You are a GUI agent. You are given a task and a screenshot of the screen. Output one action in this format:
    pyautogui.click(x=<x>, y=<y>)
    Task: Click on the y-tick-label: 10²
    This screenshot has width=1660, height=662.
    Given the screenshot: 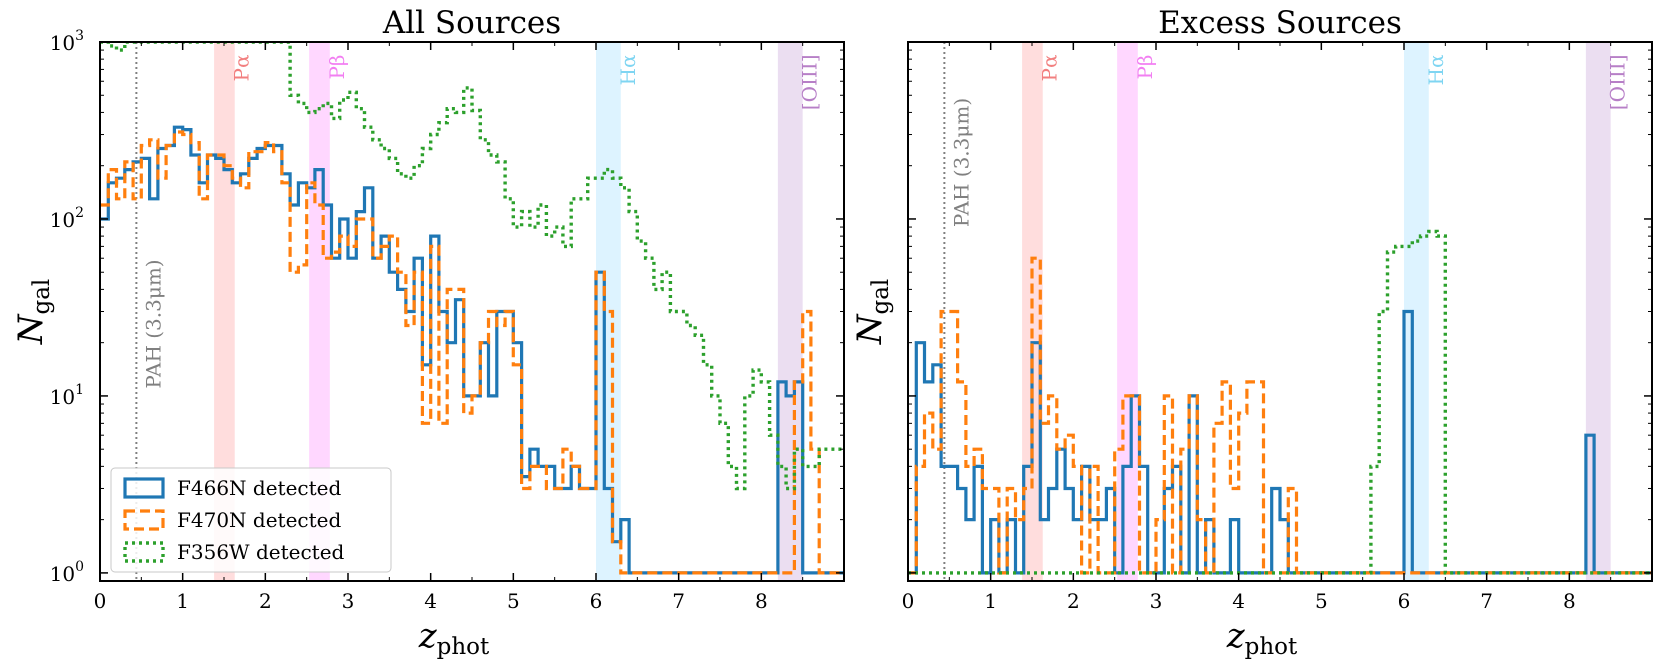 What is the action you would take?
    pyautogui.click(x=67, y=218)
    